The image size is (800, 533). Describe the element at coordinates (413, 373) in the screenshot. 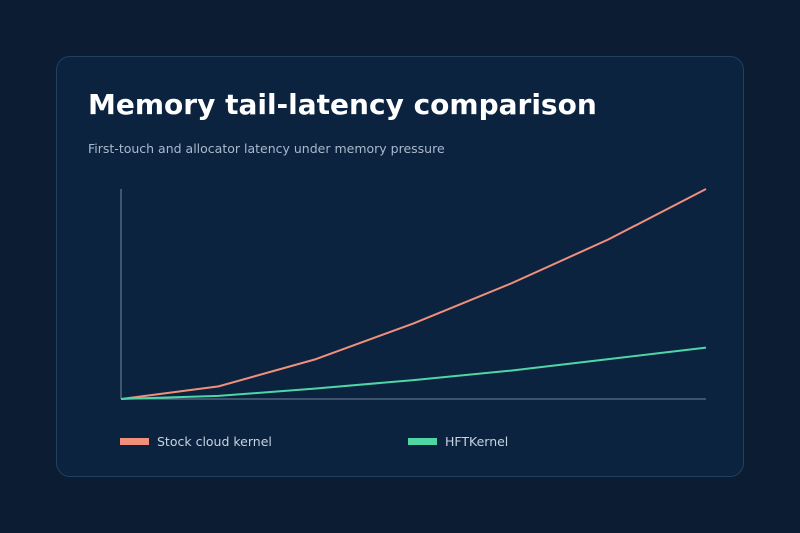

I see `series-line-hftkernel` at that location.